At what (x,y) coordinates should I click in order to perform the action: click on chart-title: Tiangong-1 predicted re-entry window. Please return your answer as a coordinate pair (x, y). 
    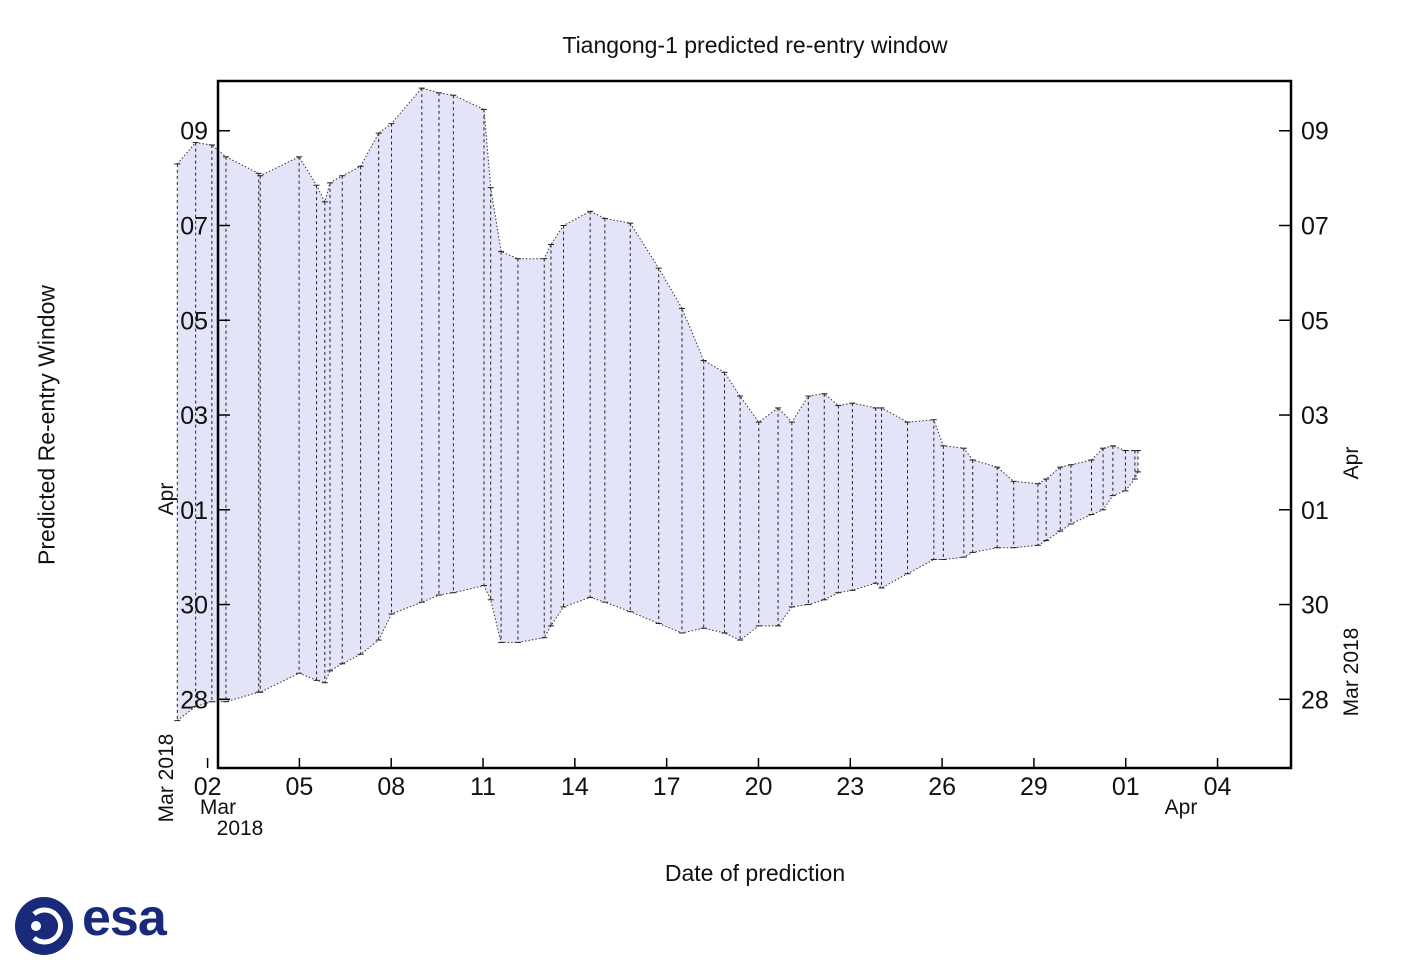
    Looking at the image, I should click on (755, 45).